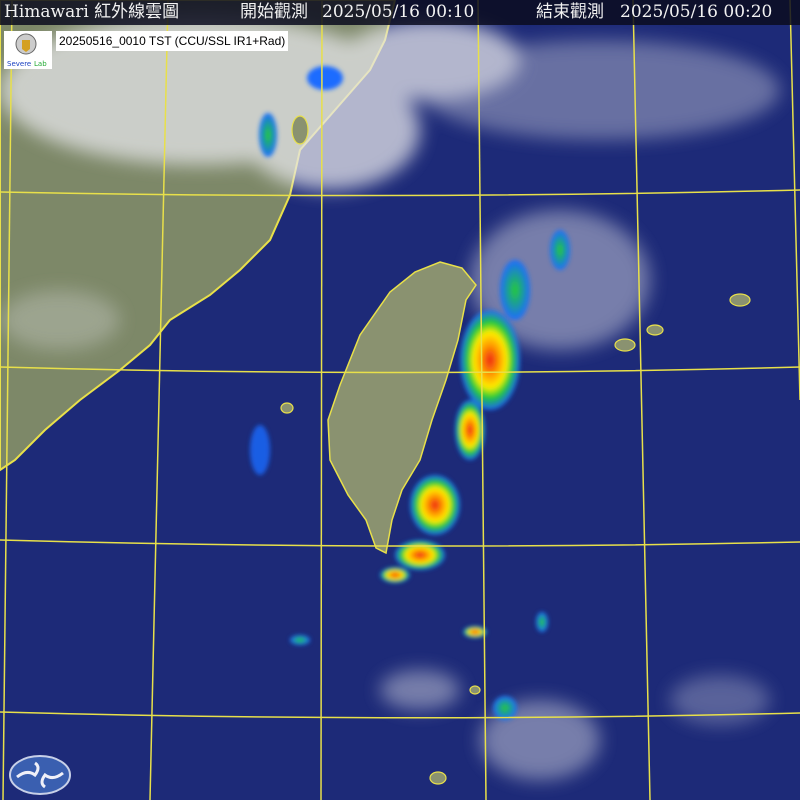  Describe the element at coordinates (28, 50) in the screenshot. I see `ssl-logo-icon: Severe Lab` at that location.